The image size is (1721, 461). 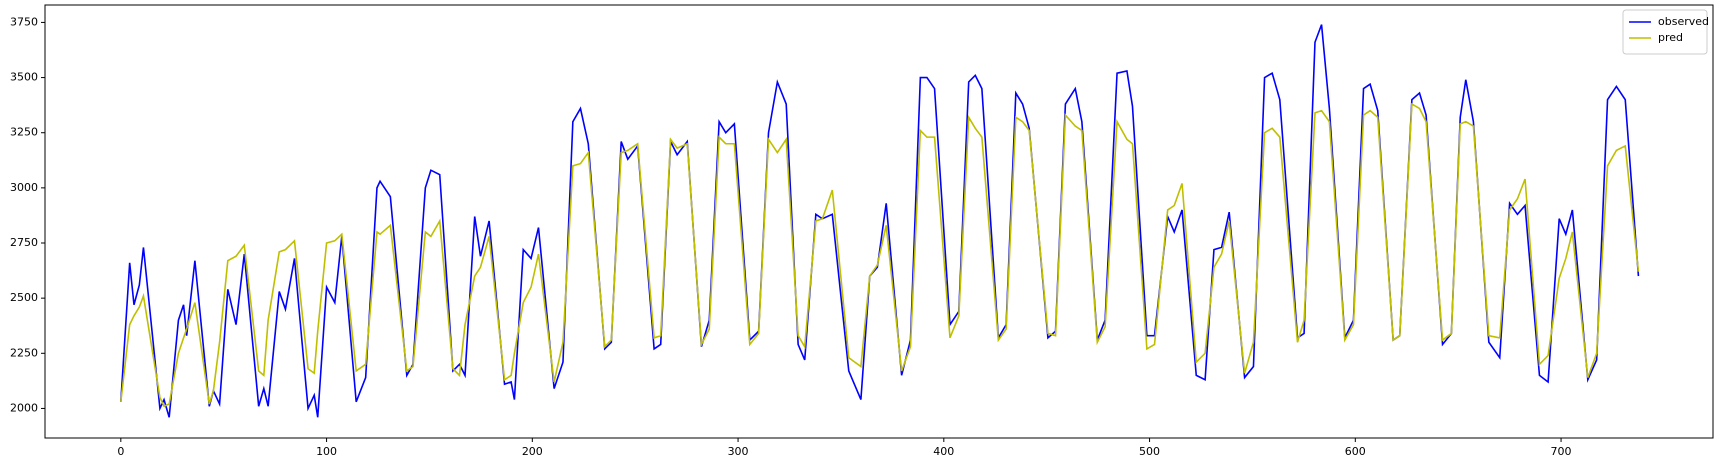 I want to click on legend-box, so click(x=1665, y=32).